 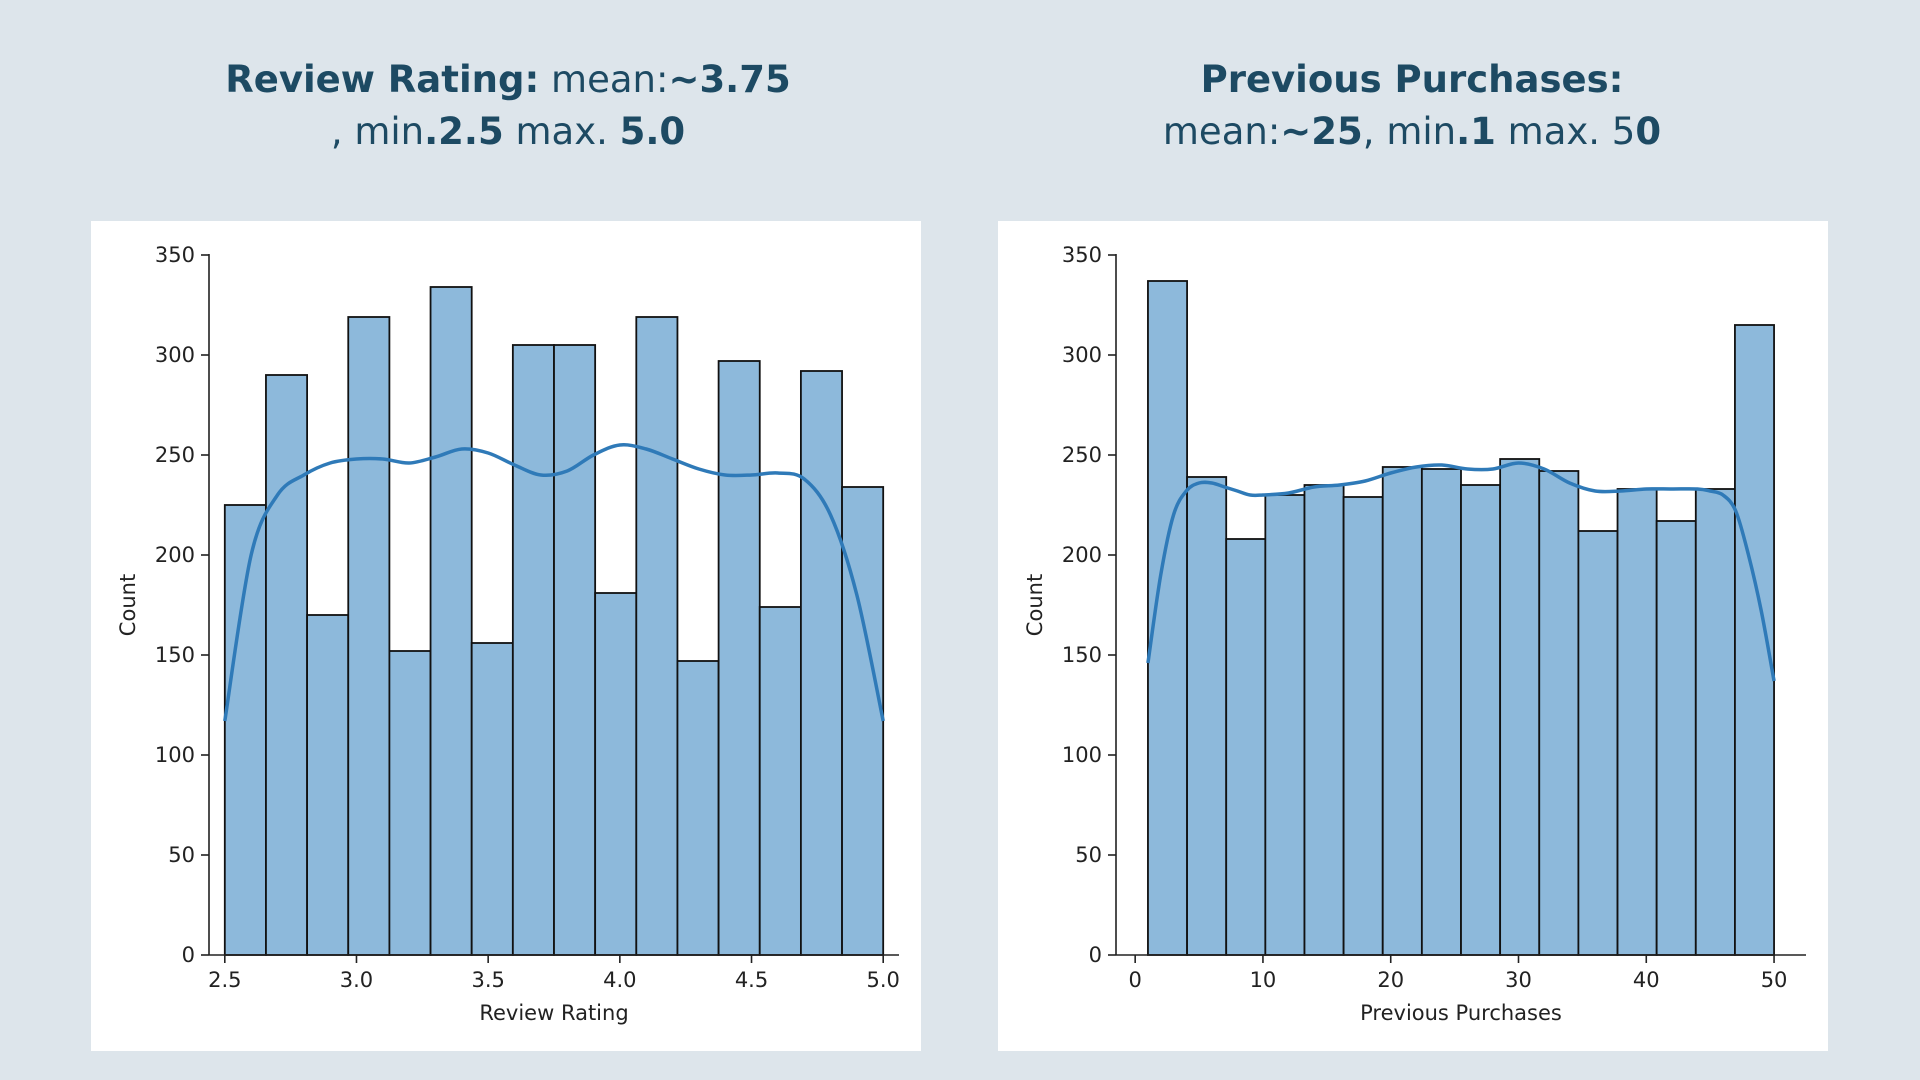 I want to click on review-rating-x-tick-label: 3.0, so click(x=356, y=980).